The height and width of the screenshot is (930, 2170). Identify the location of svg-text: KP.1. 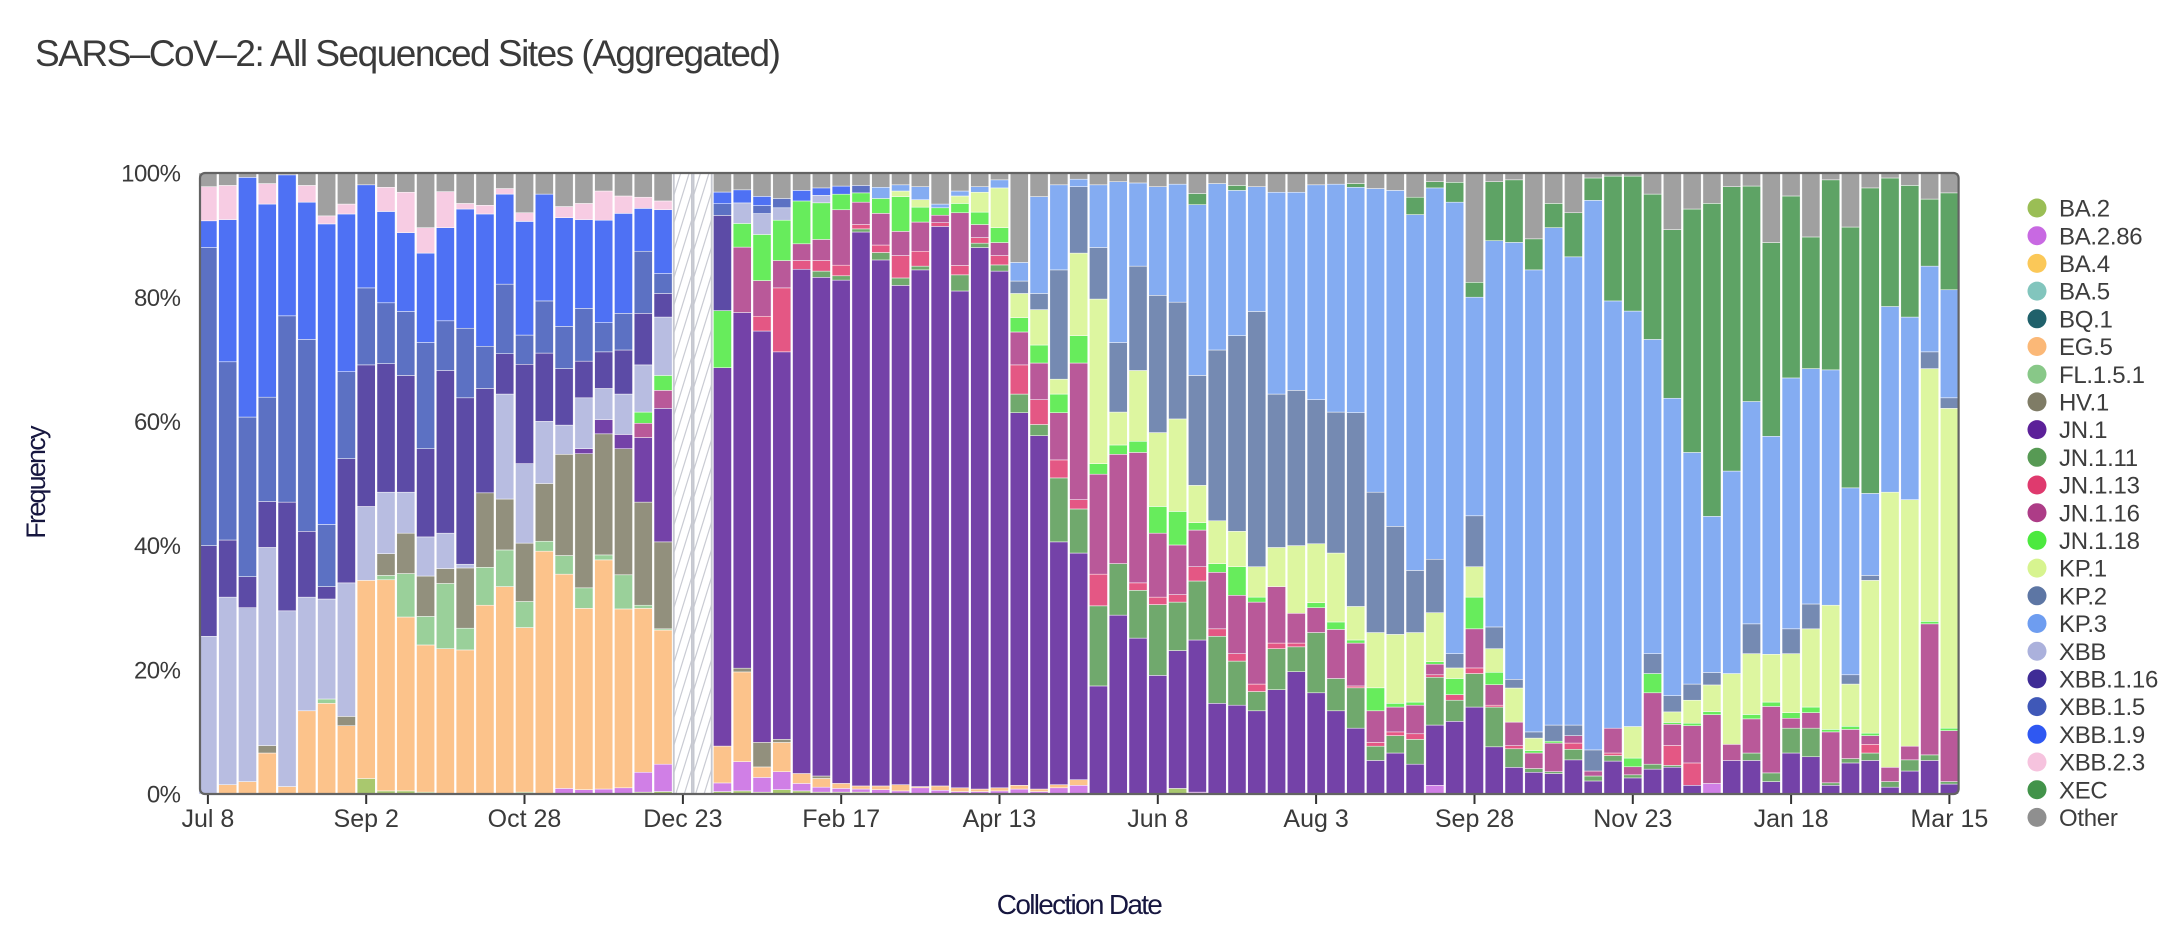
(2083, 569).